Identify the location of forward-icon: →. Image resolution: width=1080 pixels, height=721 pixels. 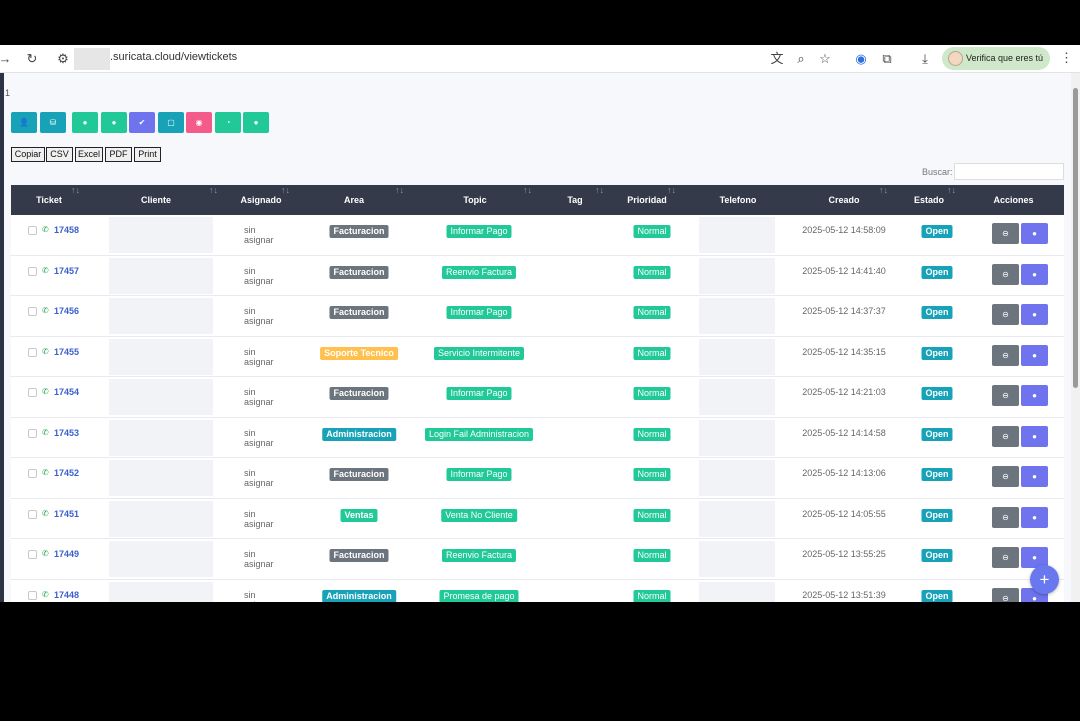
(6, 58).